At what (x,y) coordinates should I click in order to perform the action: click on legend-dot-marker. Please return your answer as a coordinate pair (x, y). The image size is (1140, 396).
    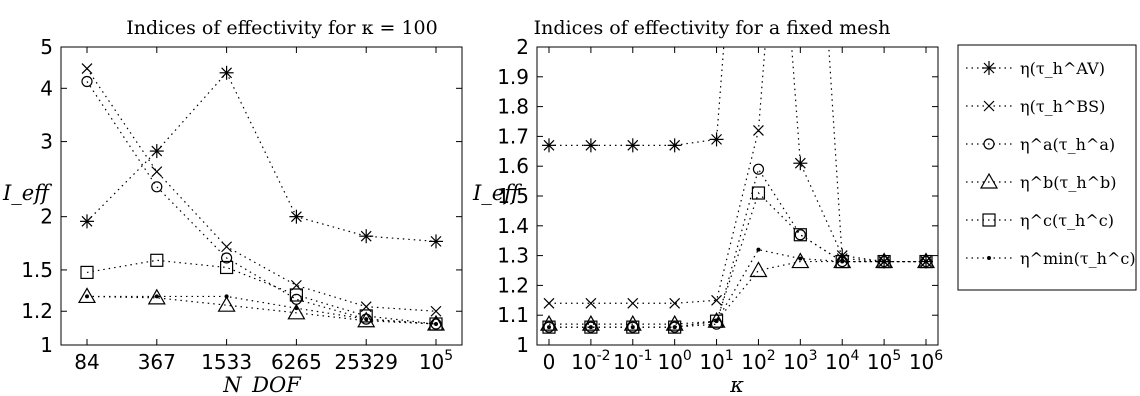
    Looking at the image, I should click on (989, 258).